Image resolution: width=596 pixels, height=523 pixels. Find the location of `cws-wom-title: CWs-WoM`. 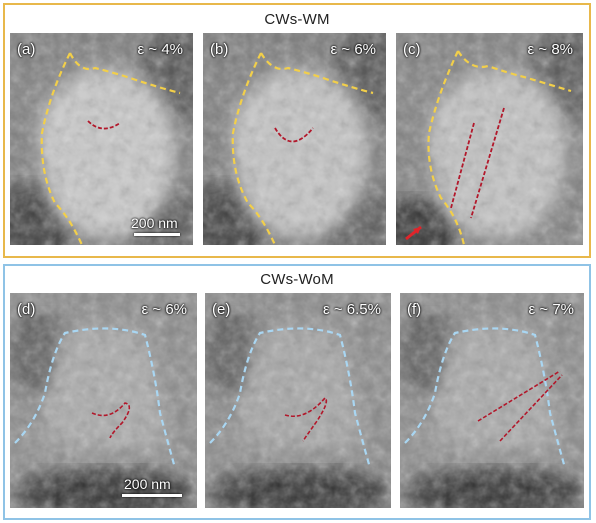

cws-wom-title: CWs-WoM is located at coordinates (297, 279).